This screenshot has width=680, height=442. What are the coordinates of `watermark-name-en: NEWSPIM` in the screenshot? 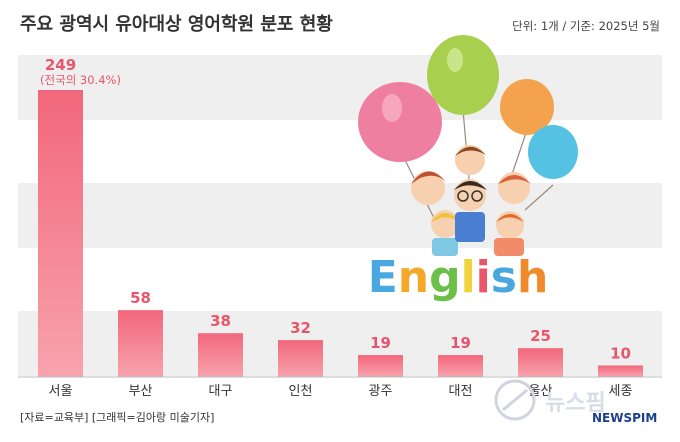 It's located at (624, 418).